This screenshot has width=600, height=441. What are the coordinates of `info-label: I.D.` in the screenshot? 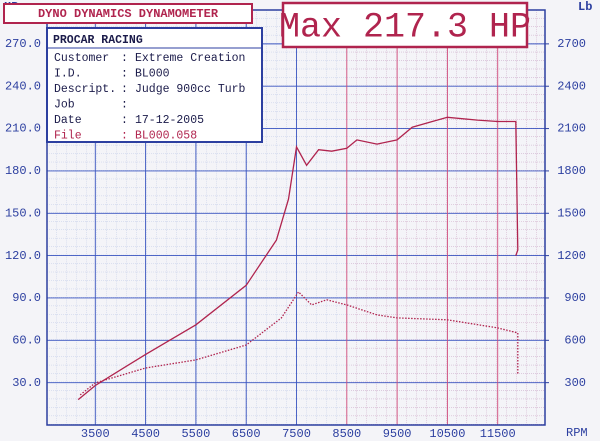 It's located at (68, 74).